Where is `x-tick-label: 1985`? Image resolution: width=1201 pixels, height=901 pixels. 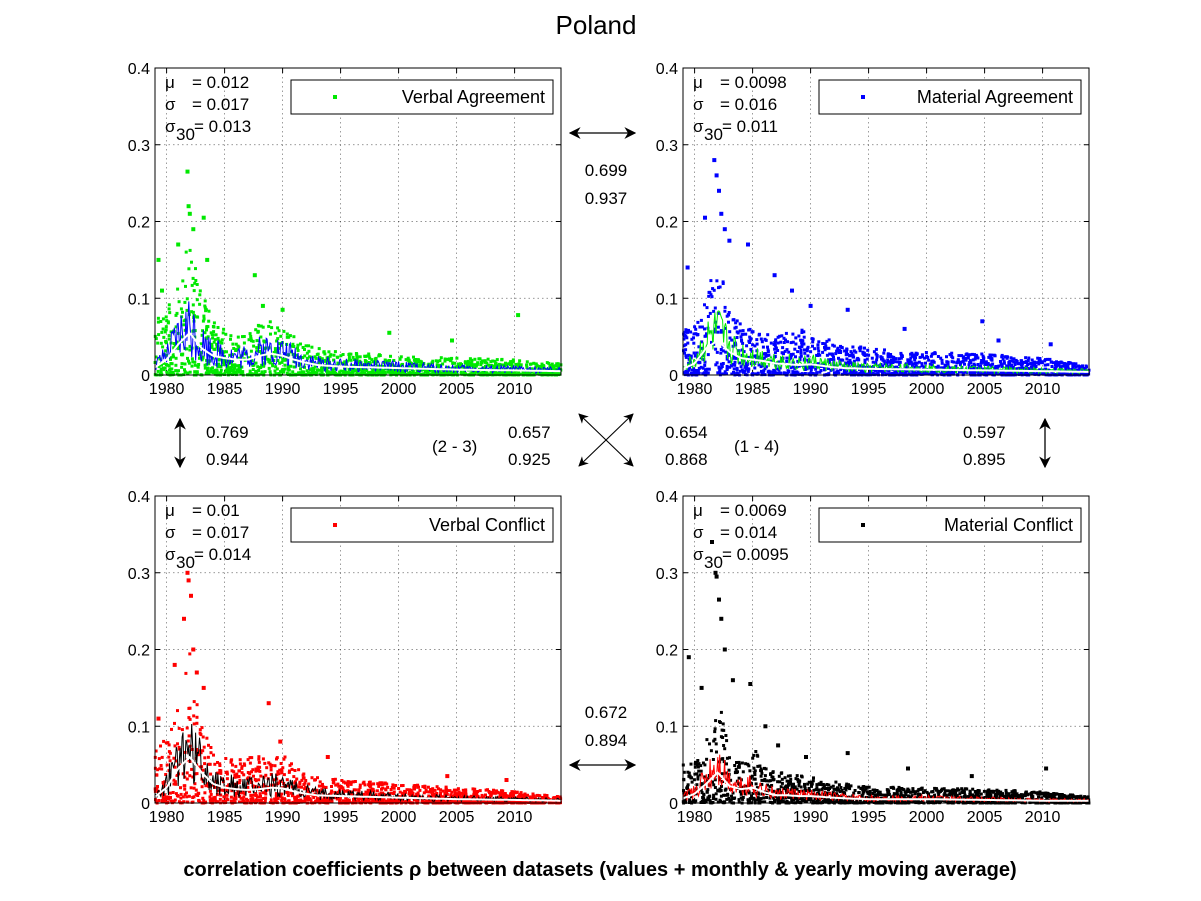 x-tick-label: 1985 is located at coordinates (225, 817).